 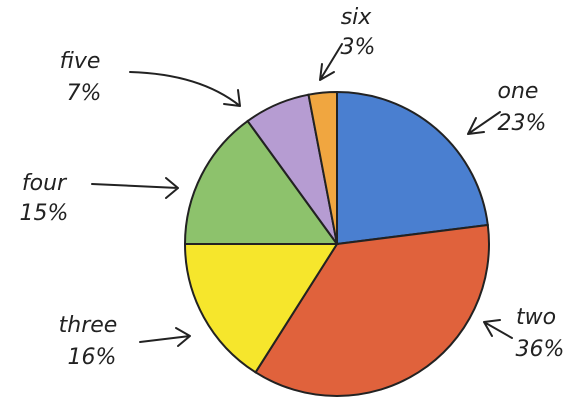 I want to click on slice-name: six, so click(x=357, y=17).